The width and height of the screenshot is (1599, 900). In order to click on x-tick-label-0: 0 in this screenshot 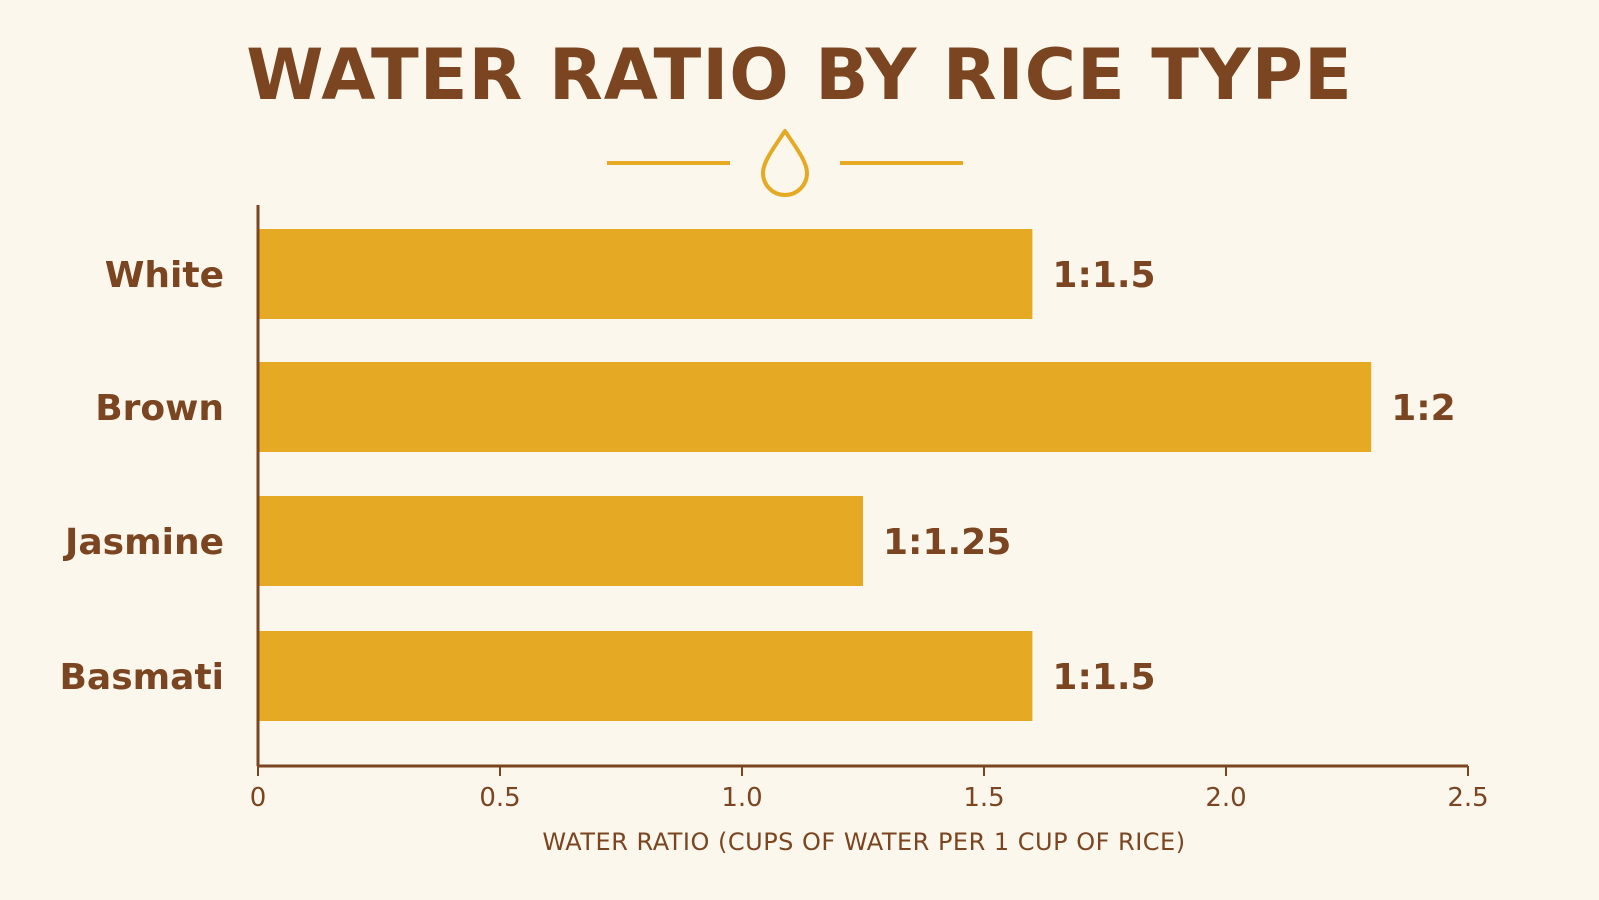, I will do `click(258, 798)`.